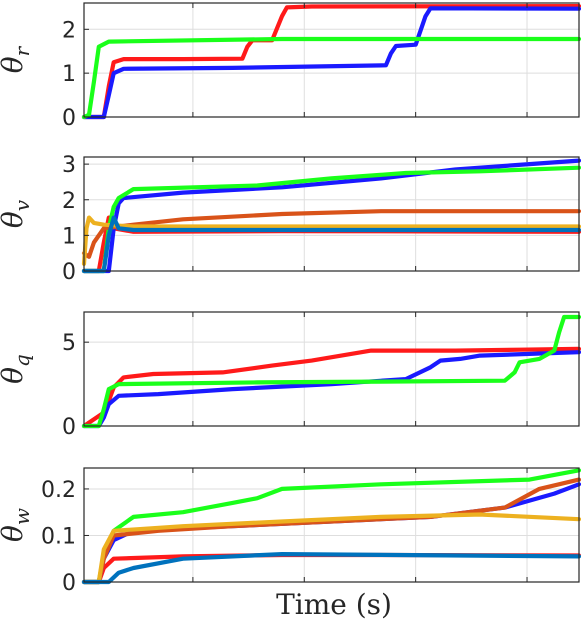 This screenshot has height=624, width=581. I want to click on y-tick-label: 0.1, so click(58, 536).